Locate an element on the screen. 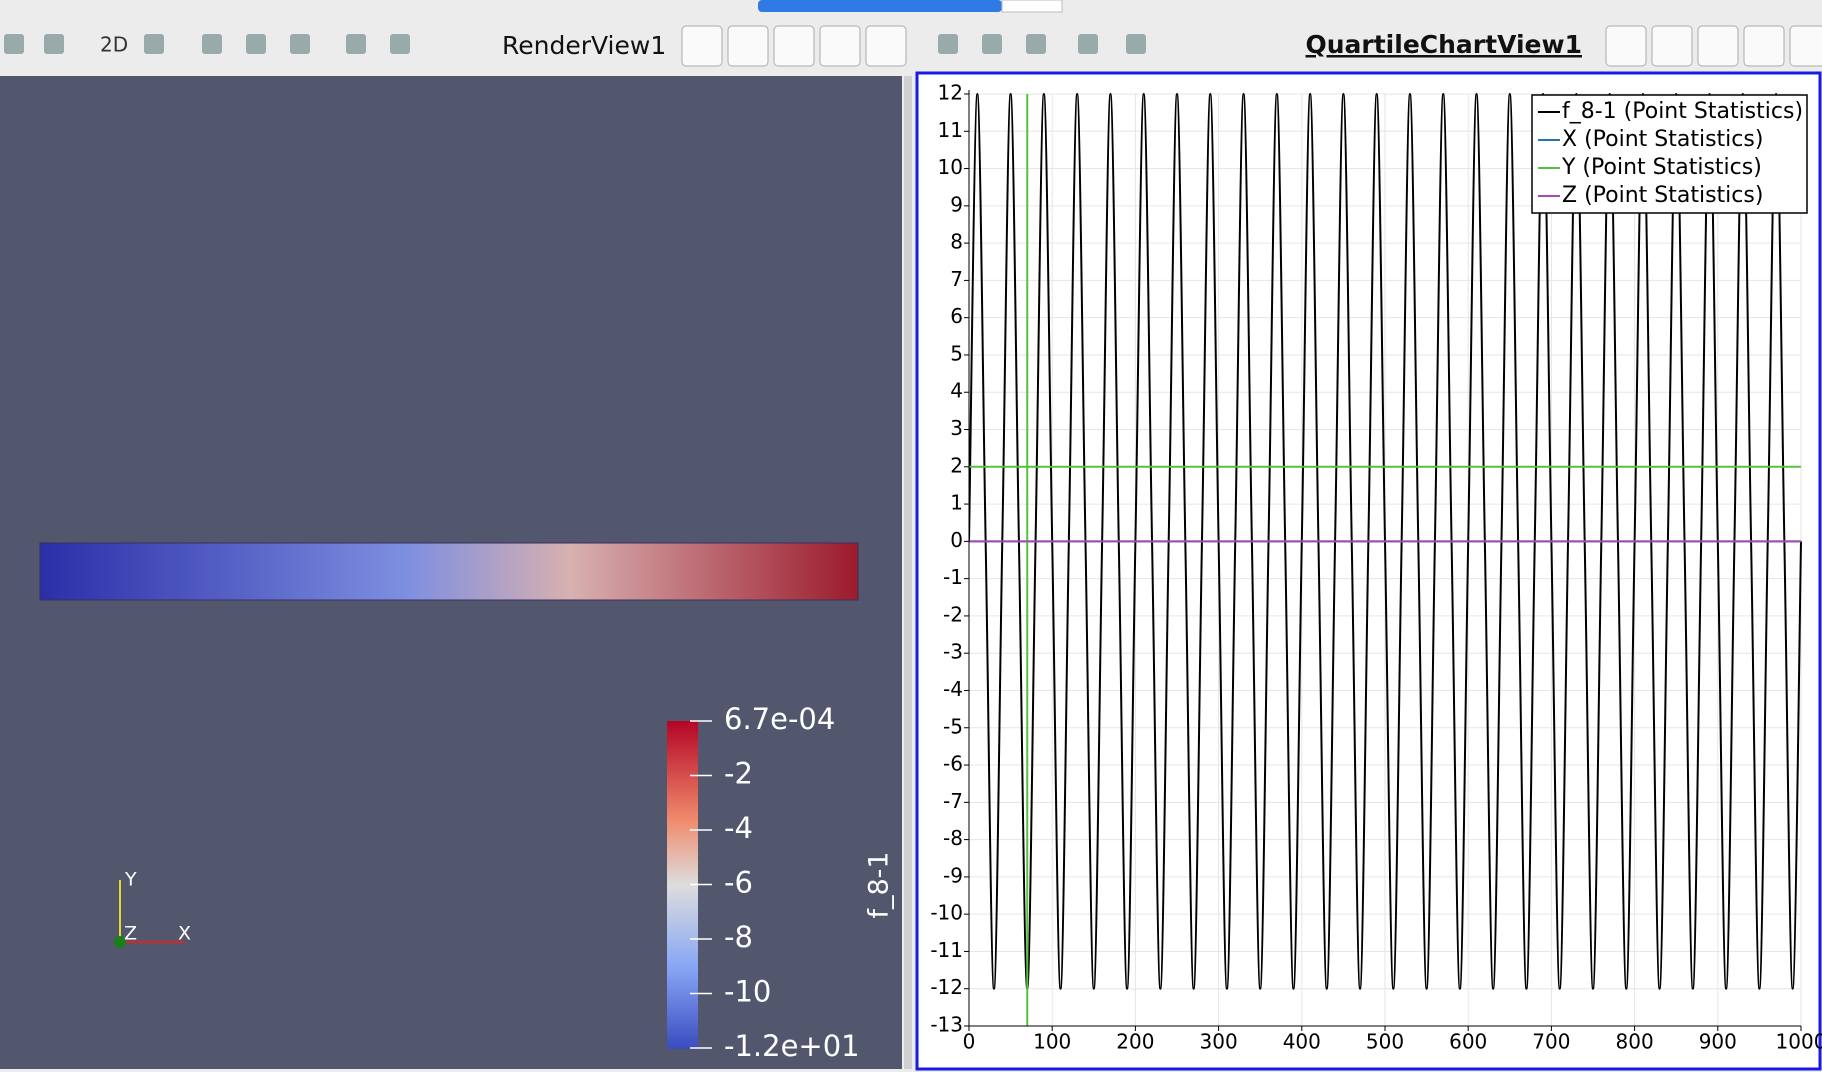 The width and height of the screenshot is (1822, 1072). legend-label: Z (Point Statistics) is located at coordinates (1662, 195).